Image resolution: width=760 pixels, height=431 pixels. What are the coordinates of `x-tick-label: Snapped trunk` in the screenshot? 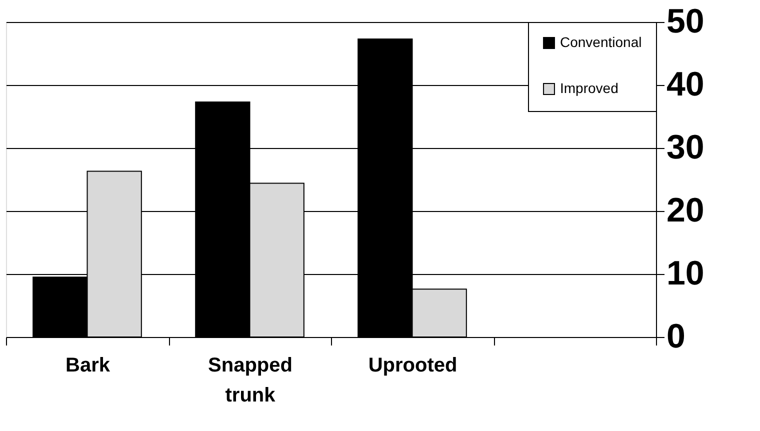 It's located at (250, 380).